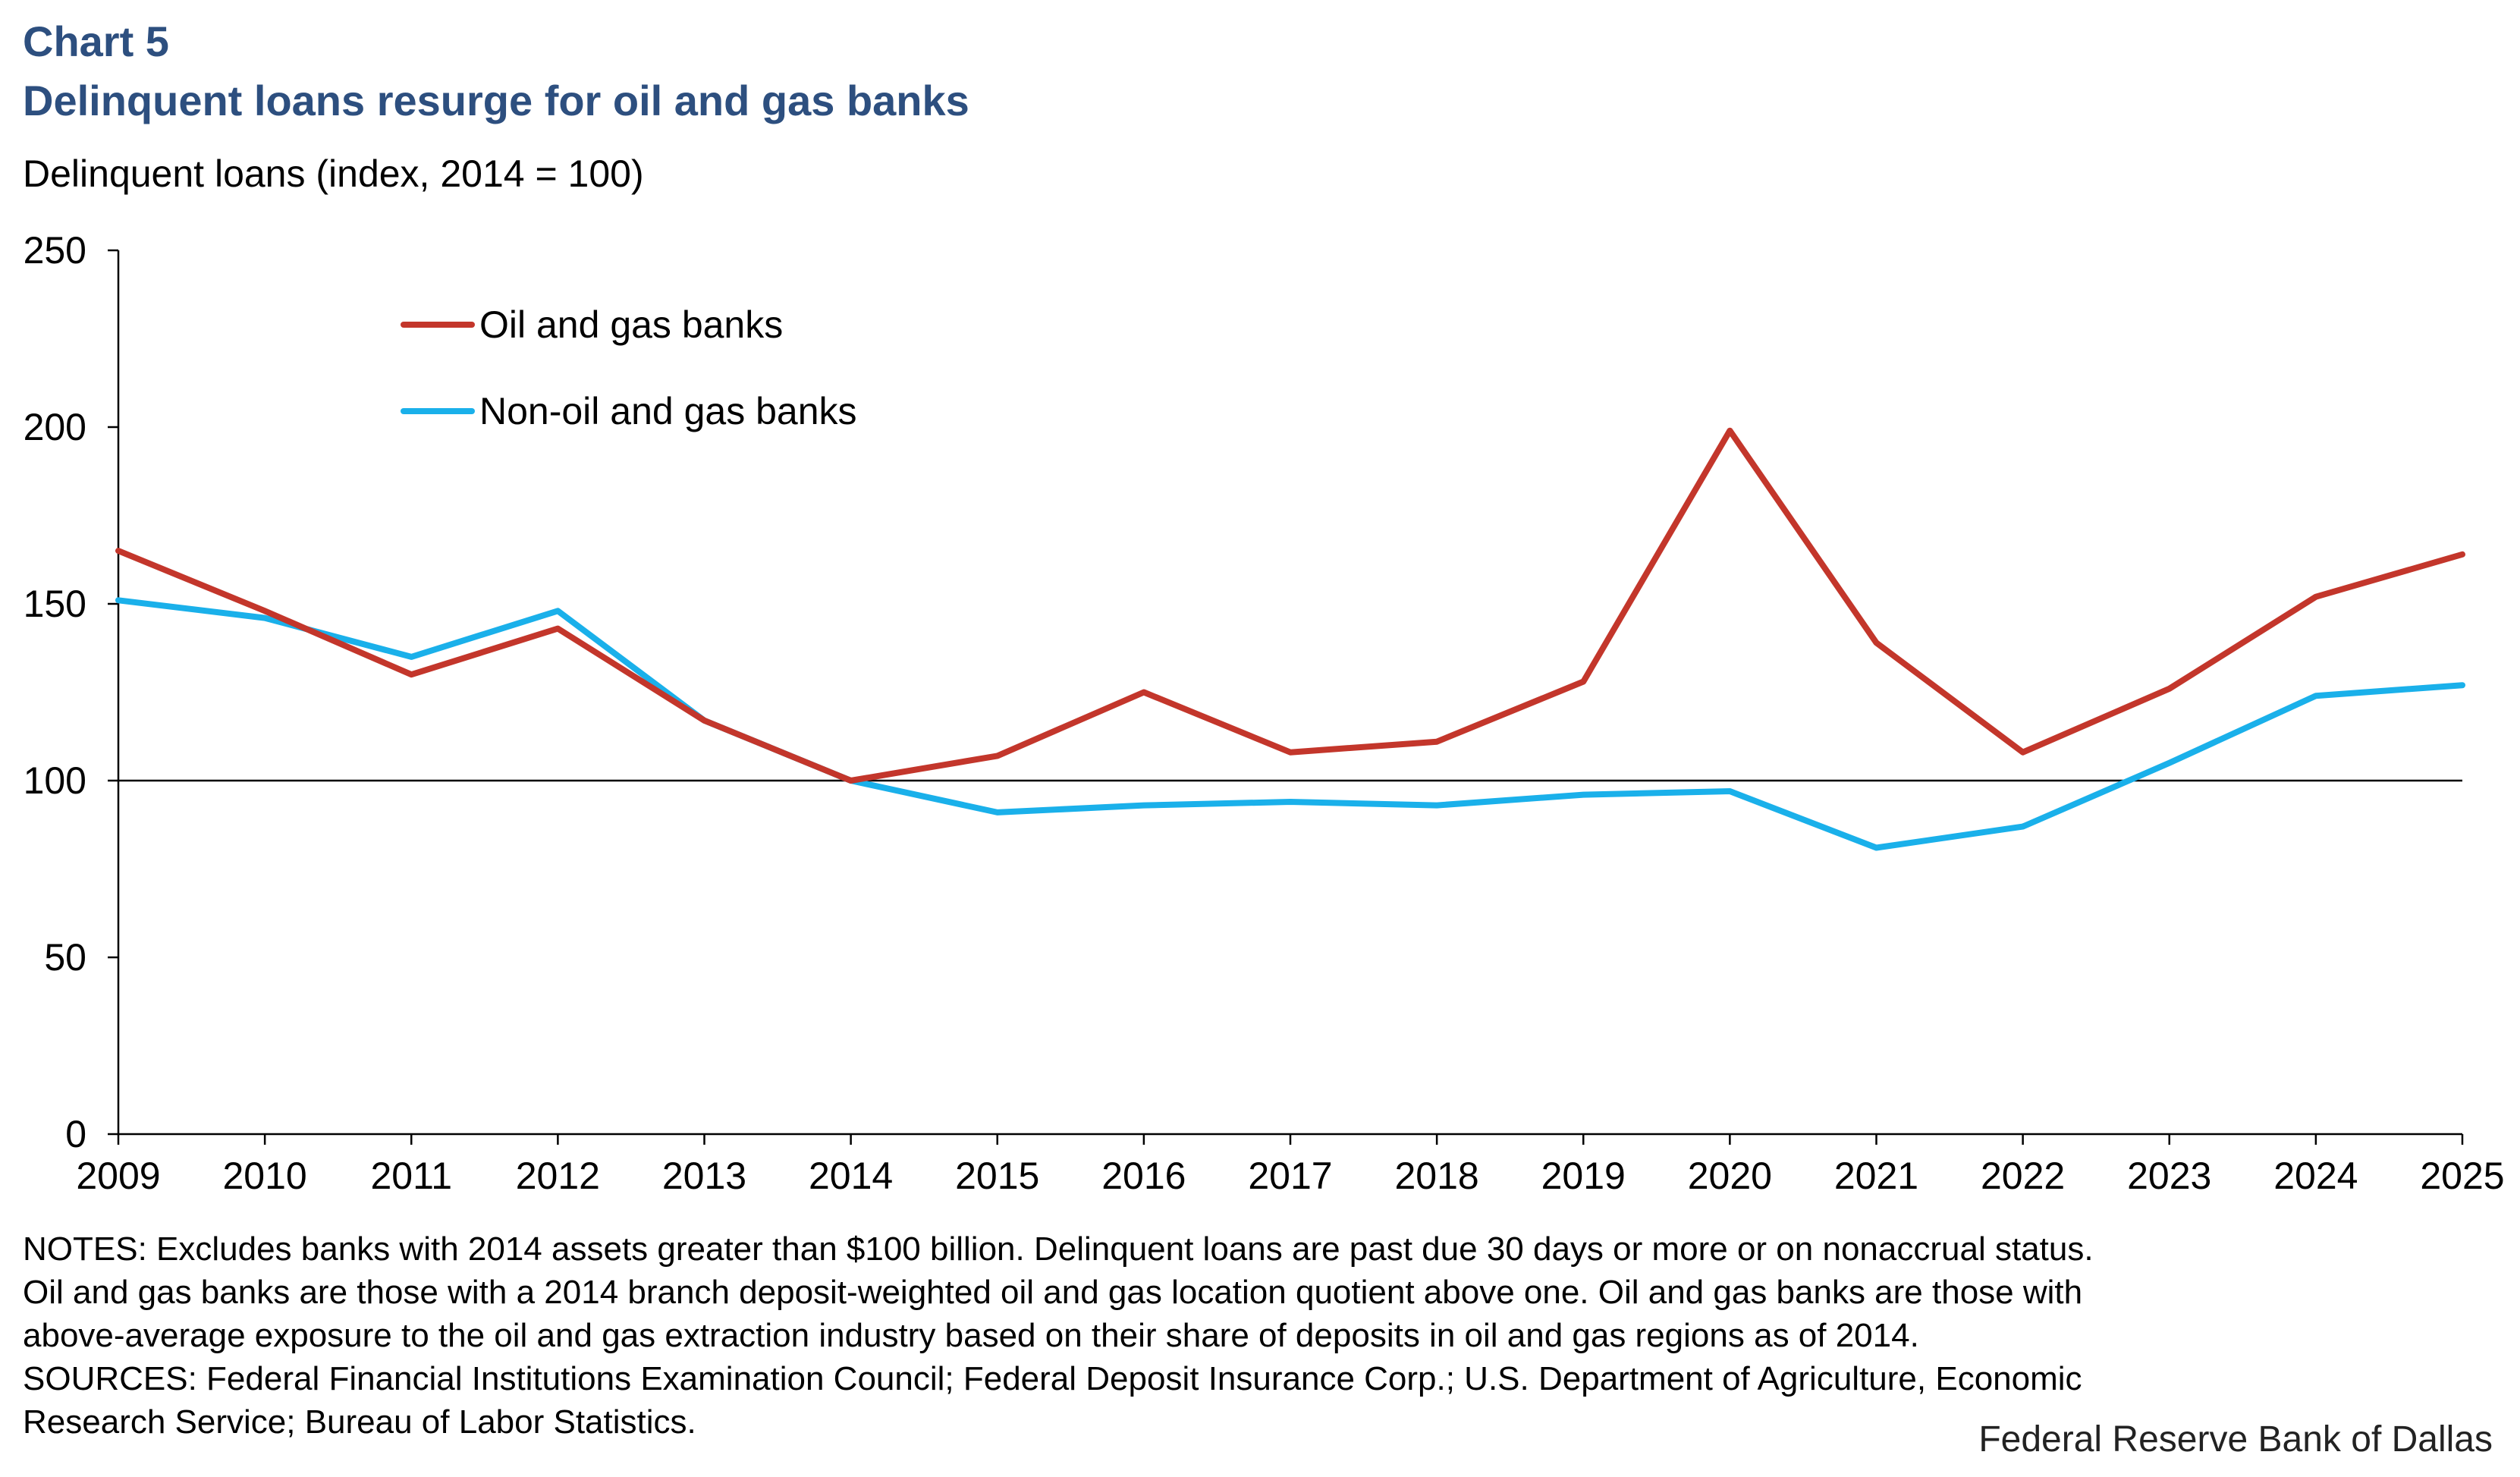  What do you see at coordinates (333, 174) in the screenshot?
I see `y-axis-title: Delinquent loans (index, 2014 = 100)` at bounding box center [333, 174].